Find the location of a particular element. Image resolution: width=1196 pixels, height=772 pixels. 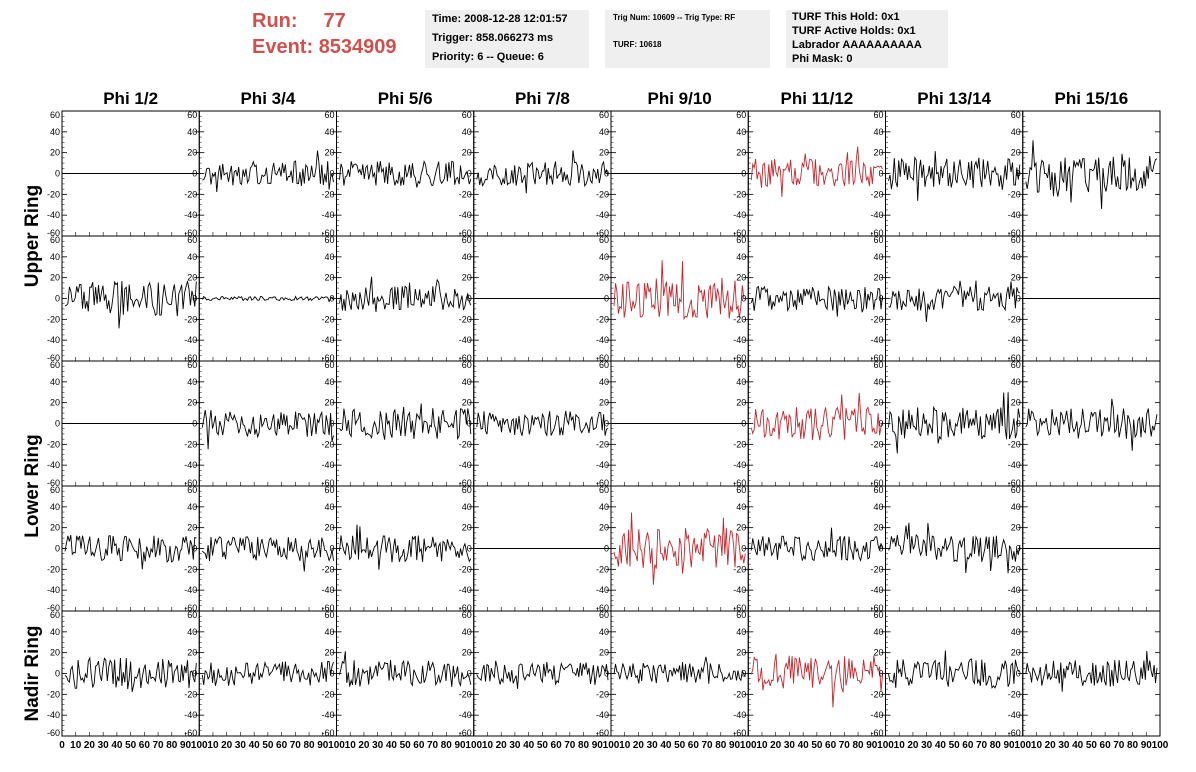

panel-r3-c1: -60 -40 -20 0 20 40 60 is located at coordinates (123, 424).